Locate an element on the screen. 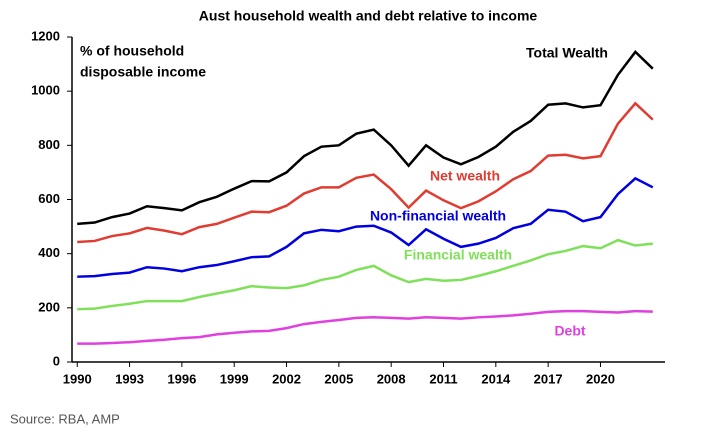 Image resolution: width=710 pixels, height=440 pixels. series-label: Non-financial wealth is located at coordinates (438, 216).